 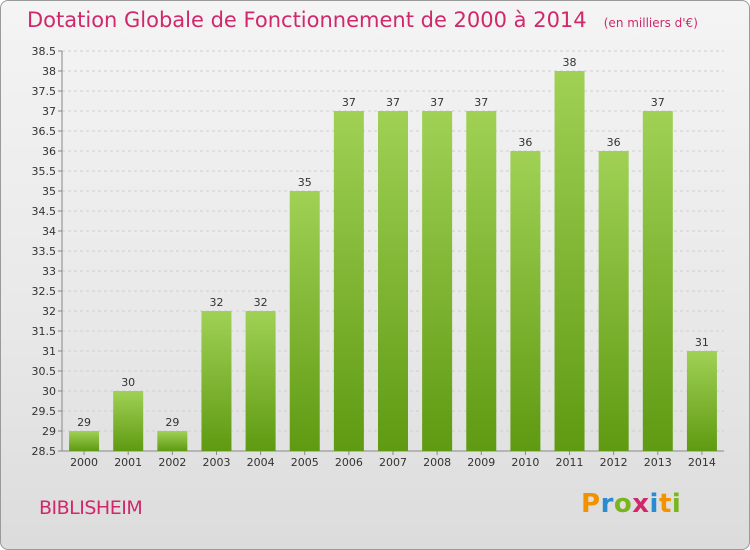 What do you see at coordinates (44, 371) in the screenshot?
I see `y-tick-label: 30.5` at bounding box center [44, 371].